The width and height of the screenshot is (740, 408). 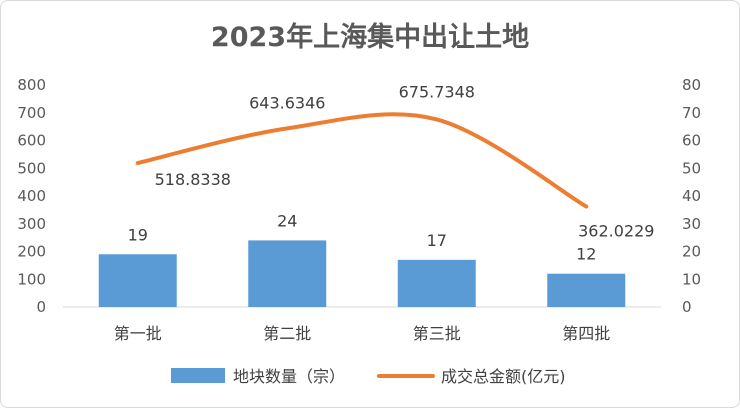 I want to click on left-axis-tick-label: 700, so click(x=31, y=113).